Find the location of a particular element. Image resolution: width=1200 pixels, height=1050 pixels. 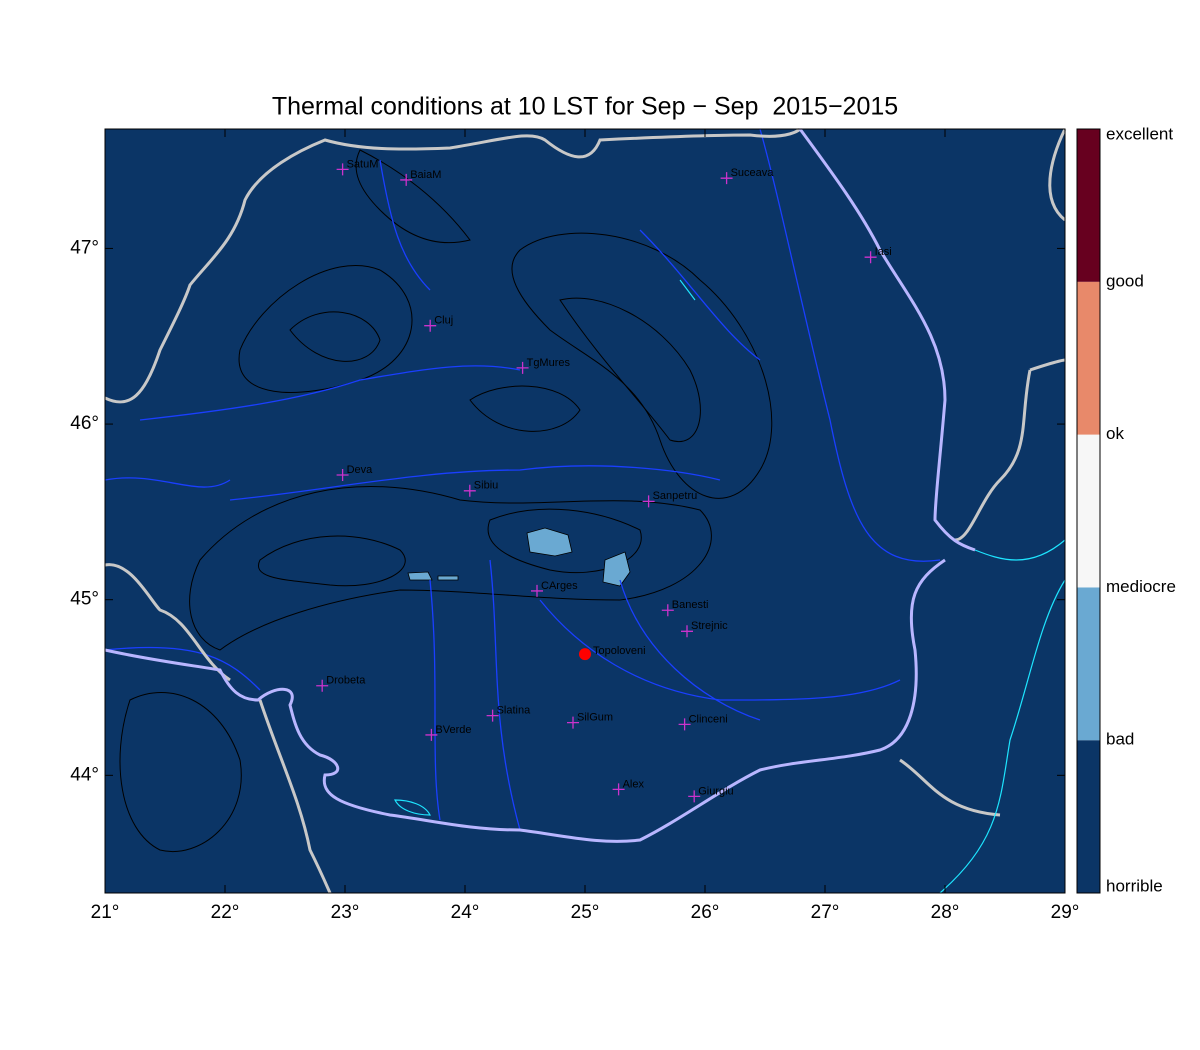

colorbar-frame is located at coordinates (1088, 511).